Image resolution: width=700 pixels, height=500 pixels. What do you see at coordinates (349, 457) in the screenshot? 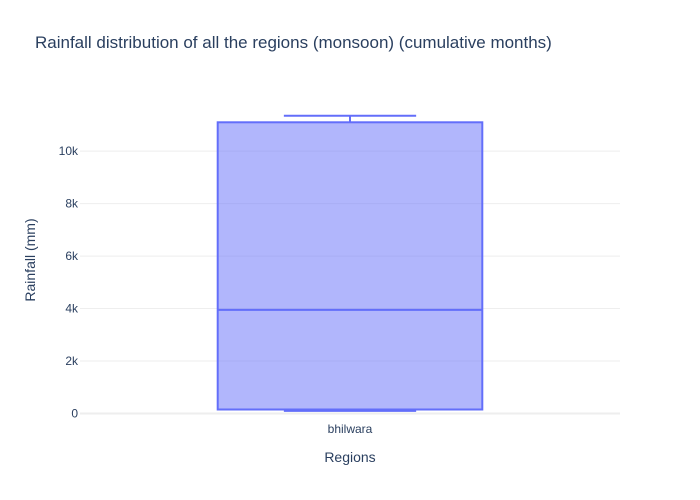
I see `x-axis-title: Regions` at bounding box center [349, 457].